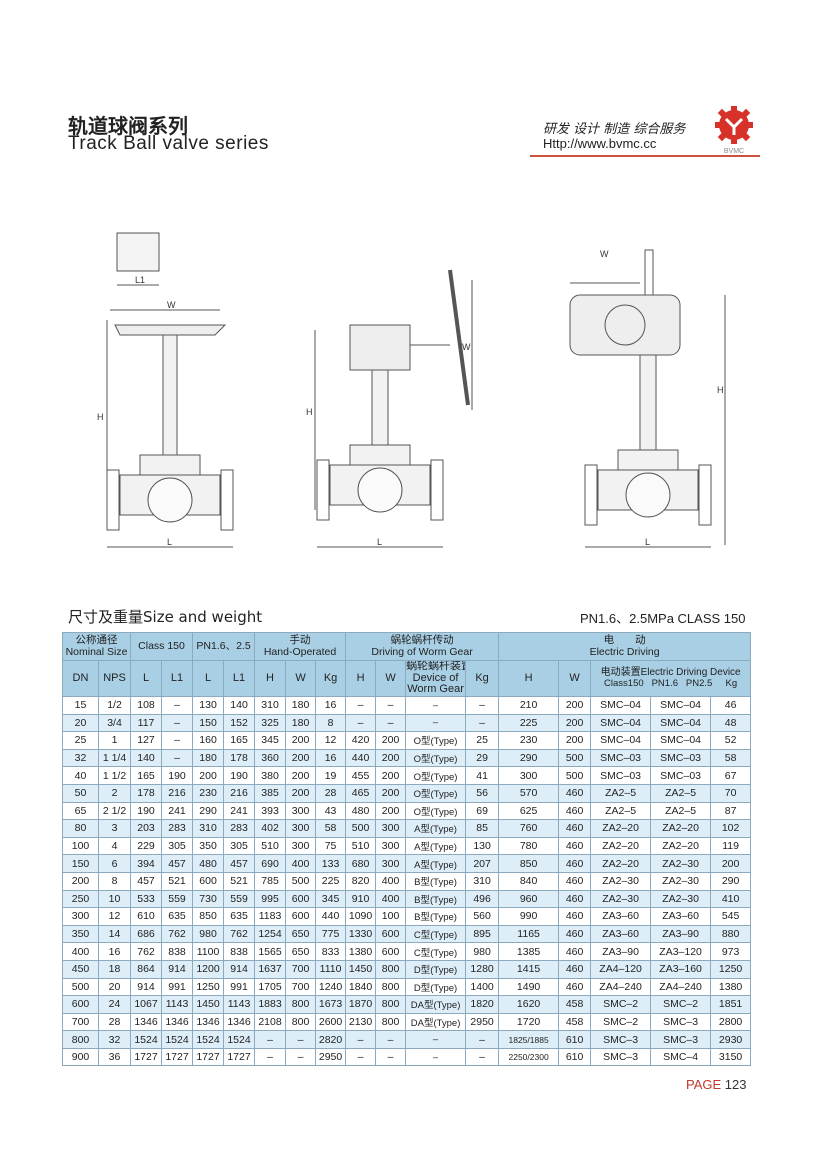 The image size is (820, 1160). I want to click on table-cell: 1820, so click(482, 1004).